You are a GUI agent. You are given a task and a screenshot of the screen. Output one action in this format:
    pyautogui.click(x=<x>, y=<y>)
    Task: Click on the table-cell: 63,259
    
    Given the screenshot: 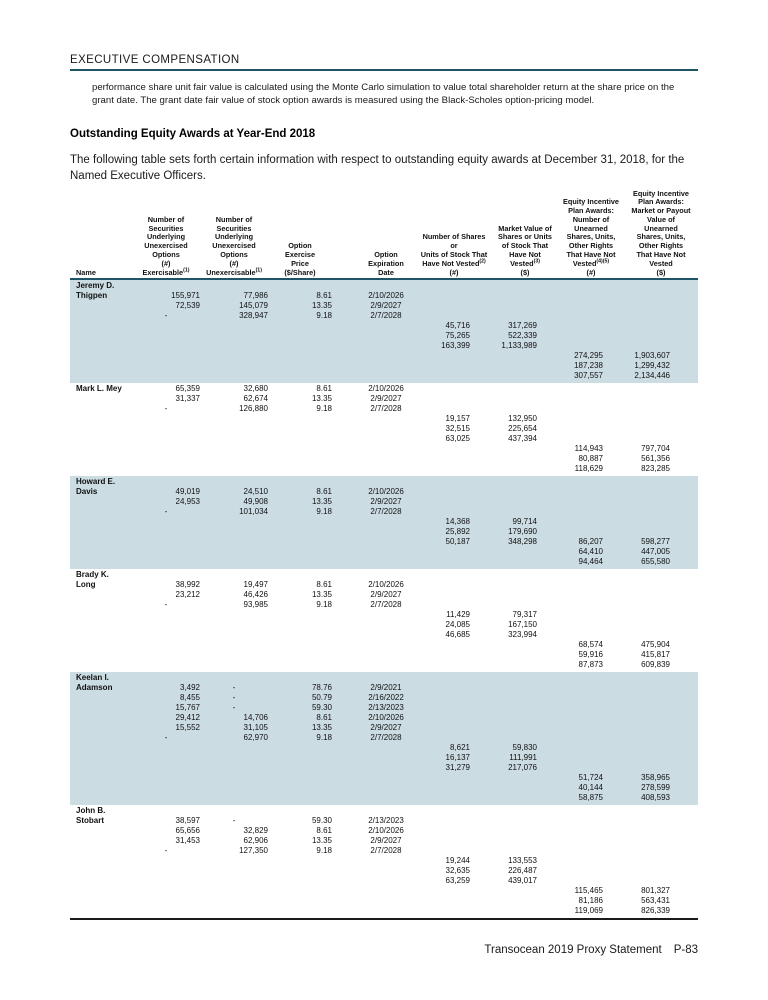 What is the action you would take?
    pyautogui.click(x=457, y=881)
    